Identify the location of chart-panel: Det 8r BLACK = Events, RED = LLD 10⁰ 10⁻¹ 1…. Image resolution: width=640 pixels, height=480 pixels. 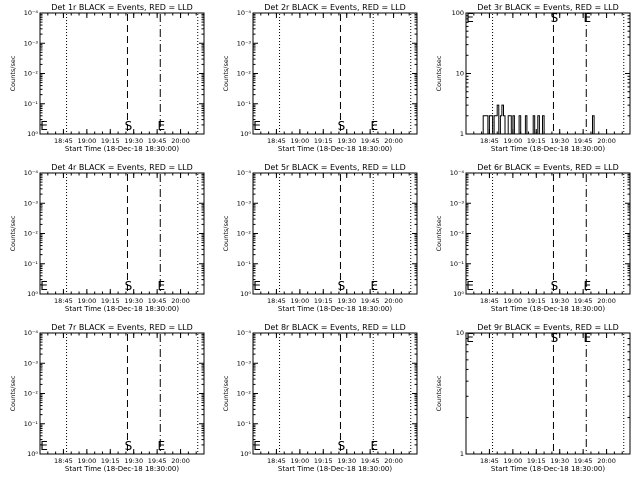
(320, 398).